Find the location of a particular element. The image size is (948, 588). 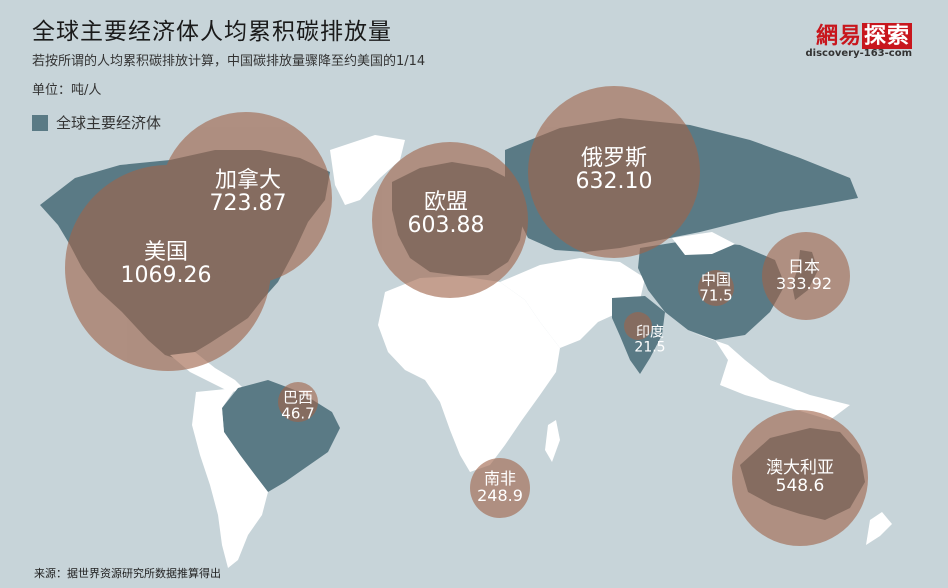

label-eu: 欧盟 603.88 is located at coordinates (446, 213).